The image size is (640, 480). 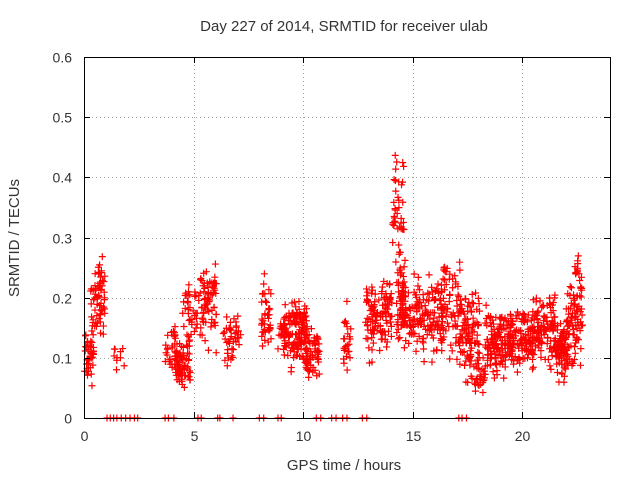 What do you see at coordinates (63, 58) in the screenshot?
I see `y-tick-label: 0.6` at bounding box center [63, 58].